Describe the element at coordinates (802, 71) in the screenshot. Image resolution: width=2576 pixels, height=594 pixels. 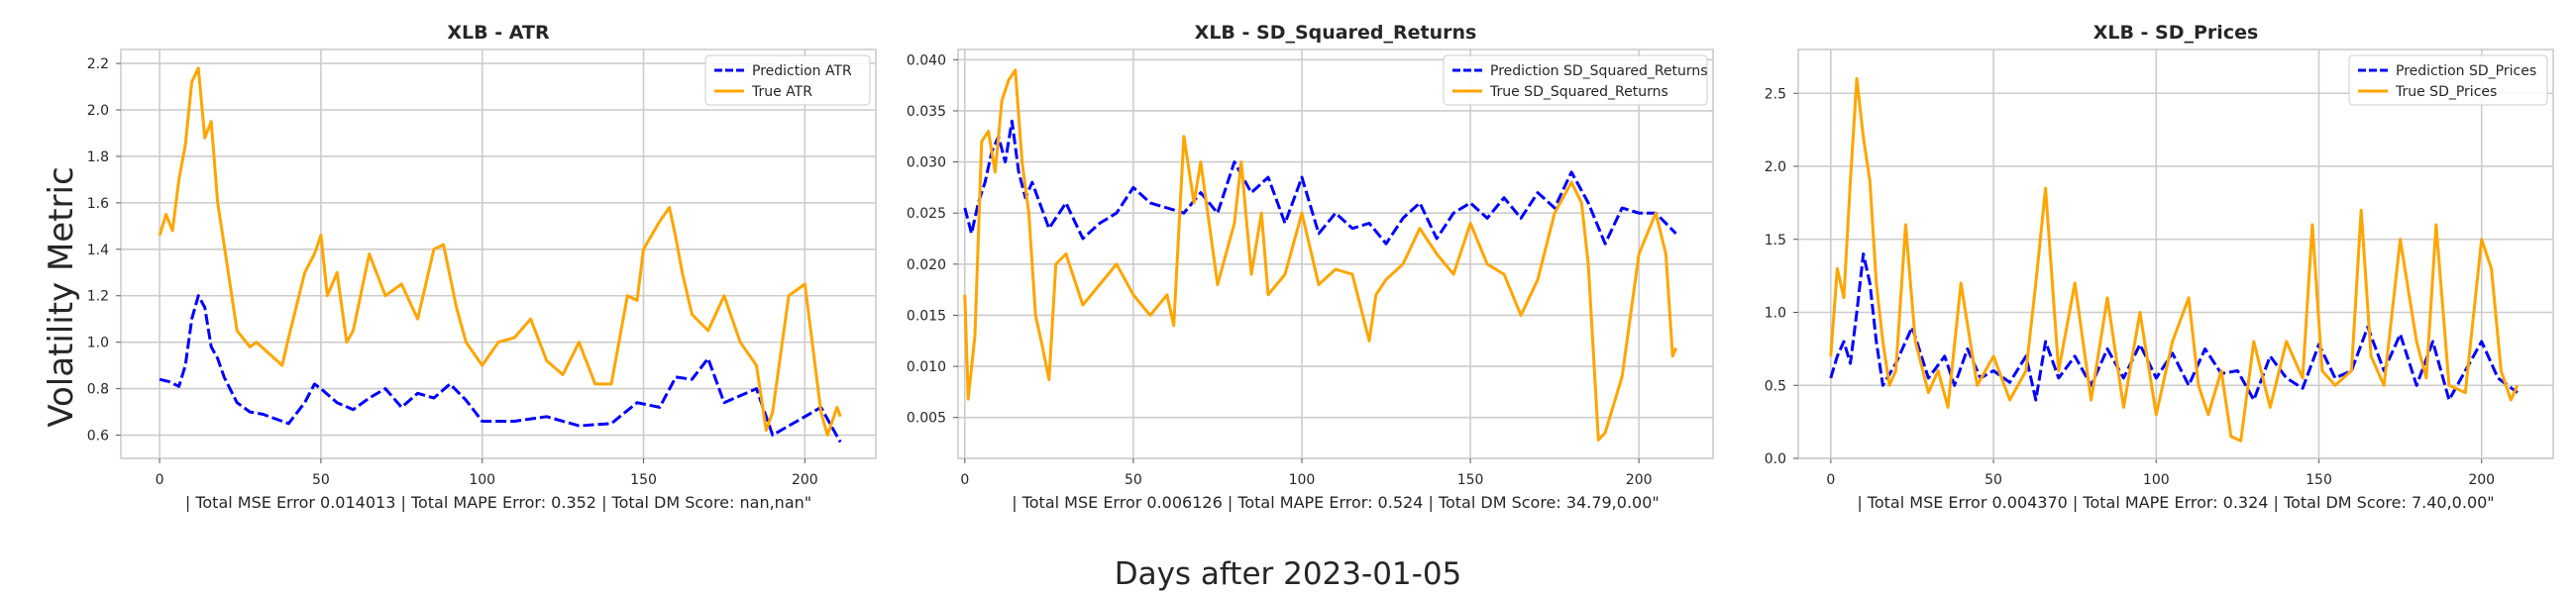
I see `legend-entry: Prediction ATR` at that location.